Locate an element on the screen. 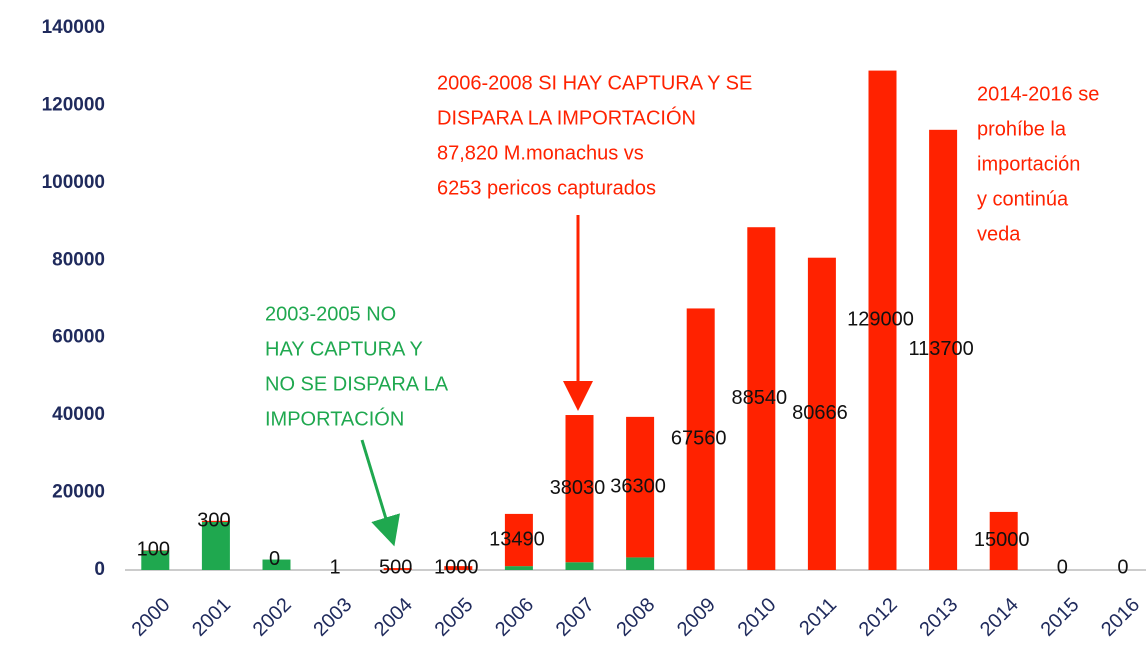 The width and height of the screenshot is (1146, 672). value-label: 36300 is located at coordinates (638, 486).